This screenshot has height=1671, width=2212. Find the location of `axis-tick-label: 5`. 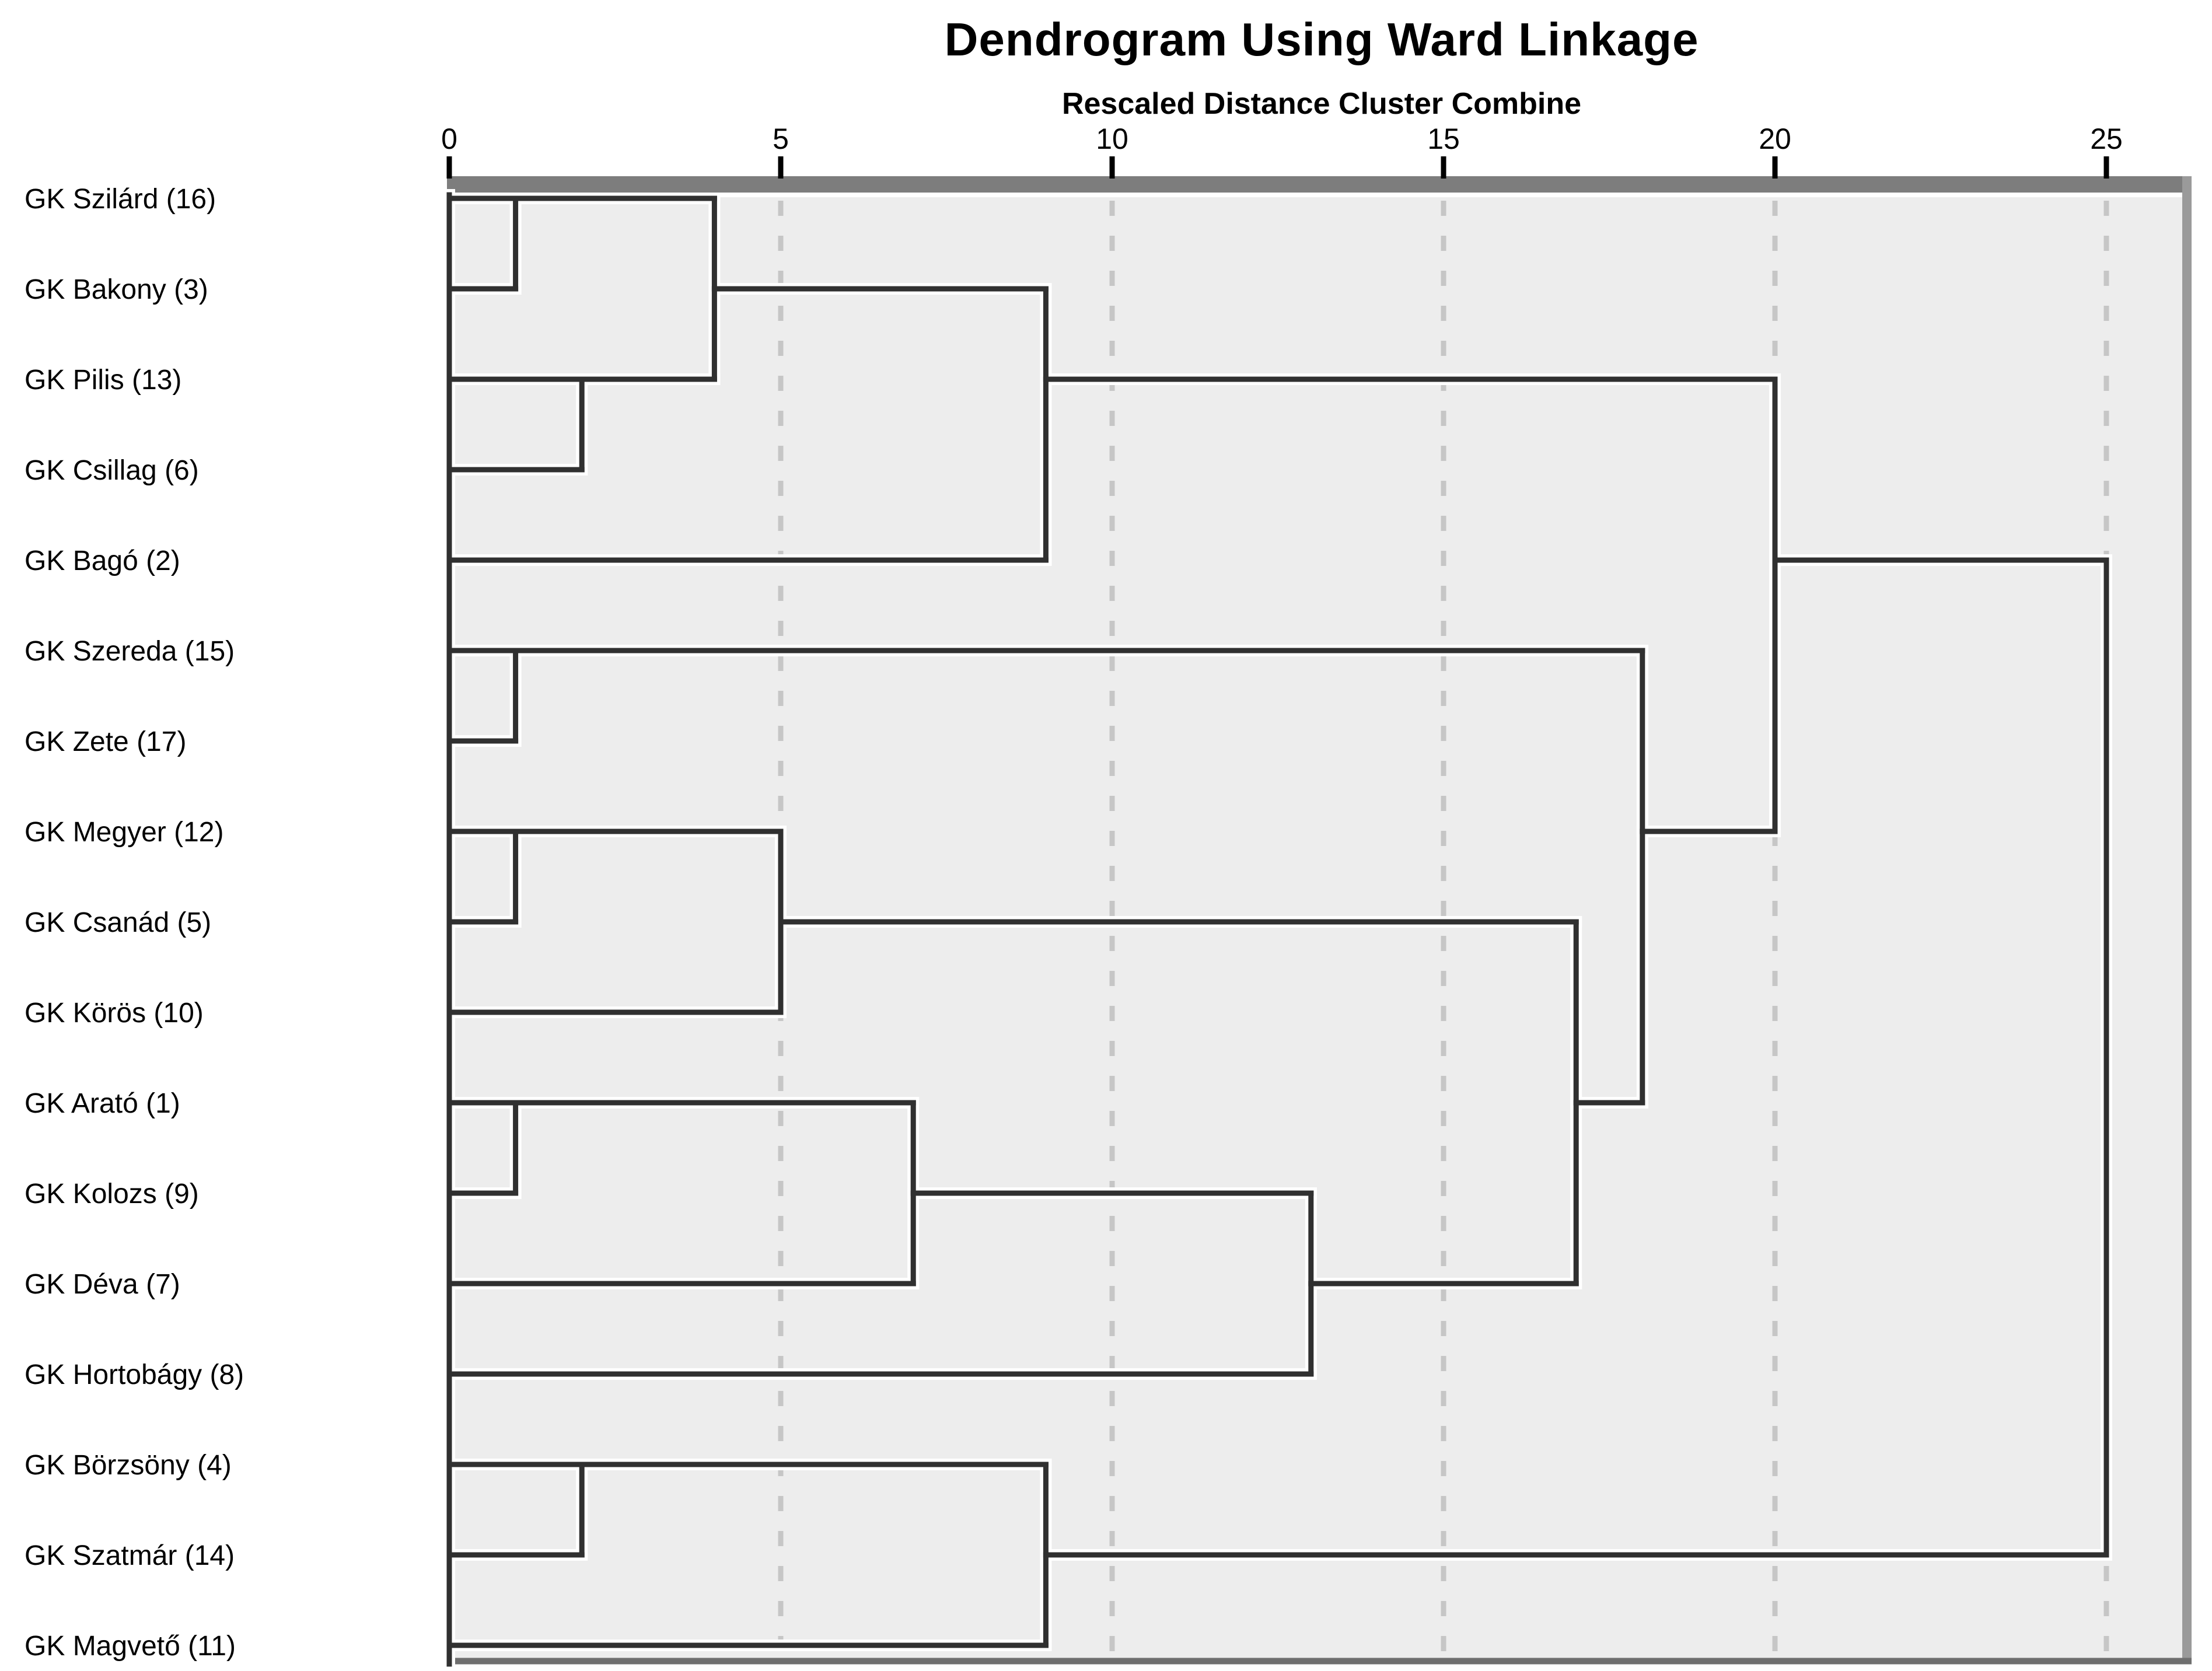

axis-tick-label: 5 is located at coordinates (781, 139).